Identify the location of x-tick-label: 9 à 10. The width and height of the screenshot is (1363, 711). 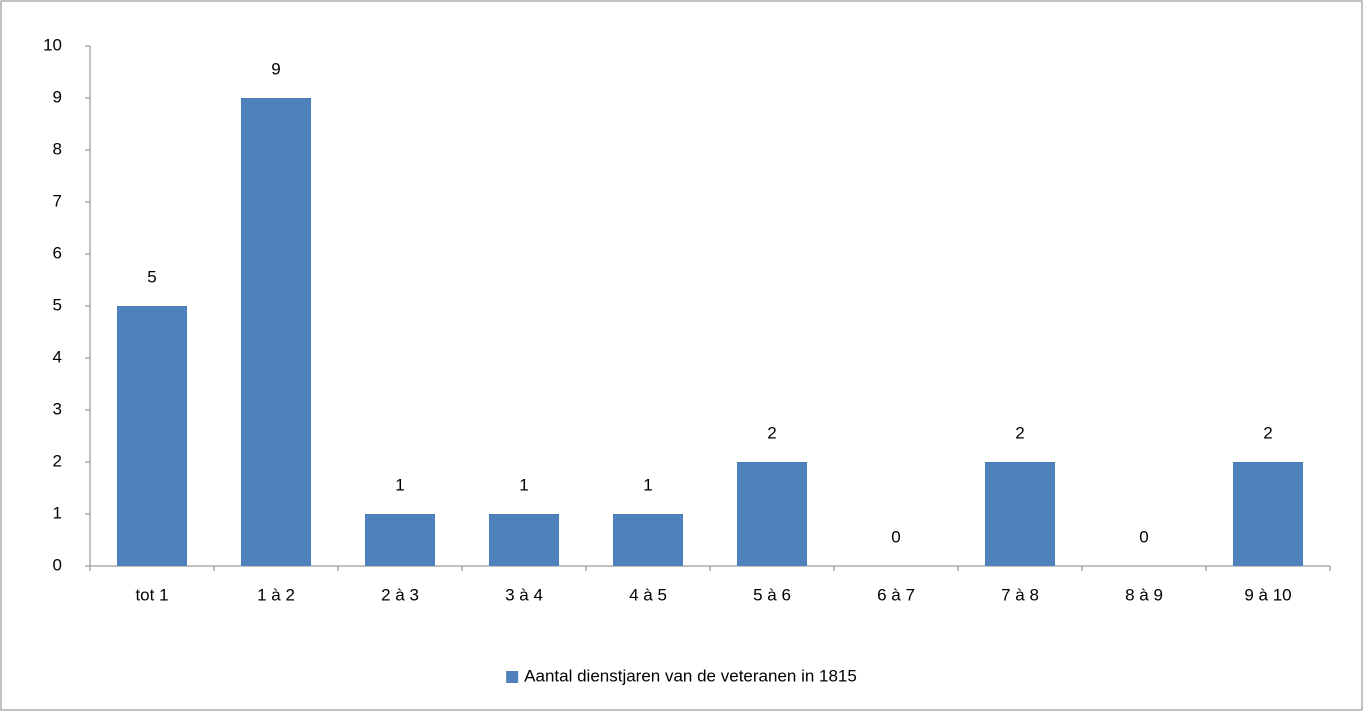
(1267, 594).